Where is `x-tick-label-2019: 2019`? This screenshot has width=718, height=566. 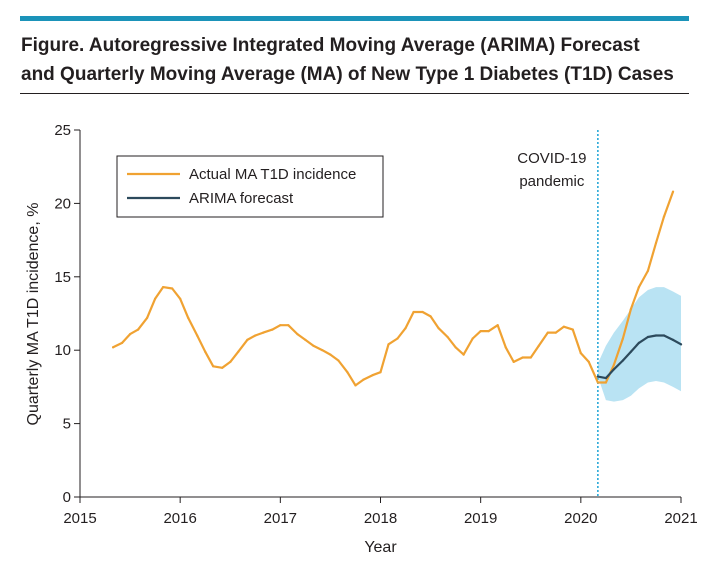
x-tick-label-2019: 2019 is located at coordinates (480, 518).